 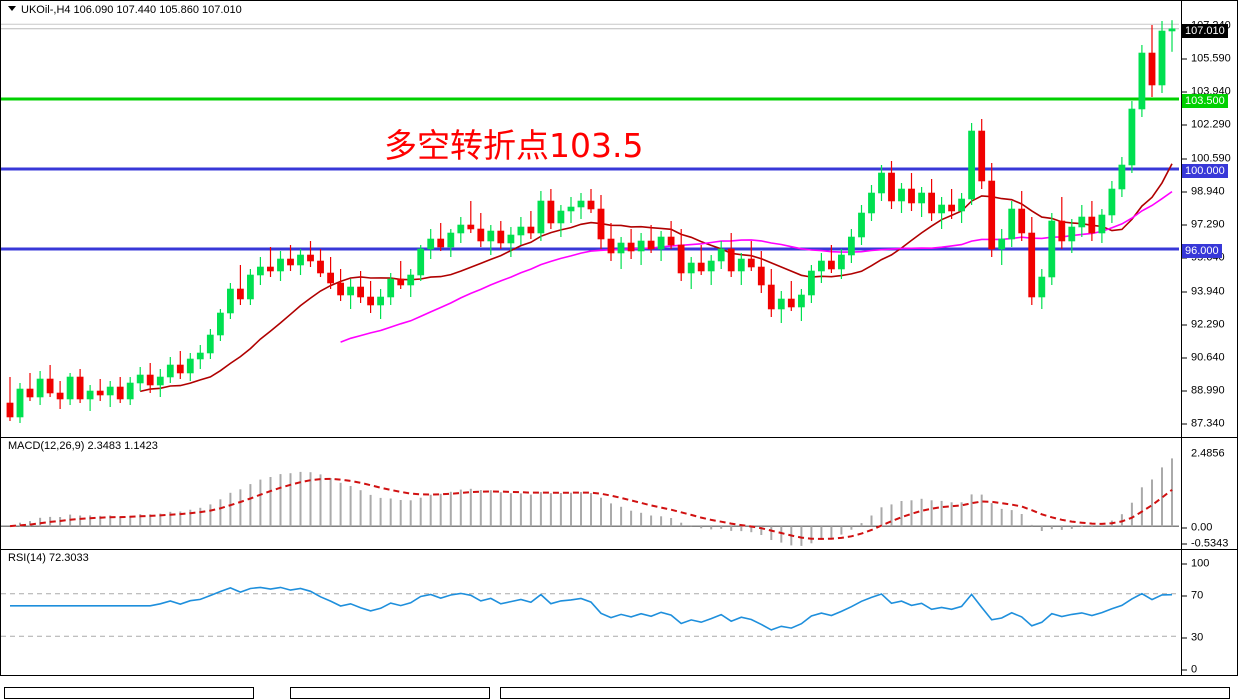 What do you see at coordinates (12, 8) in the screenshot?
I see `caret-down-icon` at bounding box center [12, 8].